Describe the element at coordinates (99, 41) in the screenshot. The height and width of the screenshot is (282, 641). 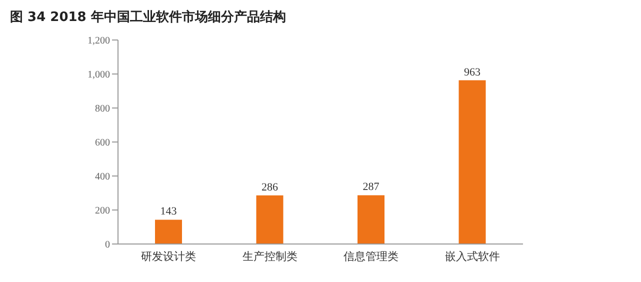
I see `y-tick-label: 1,200` at that location.